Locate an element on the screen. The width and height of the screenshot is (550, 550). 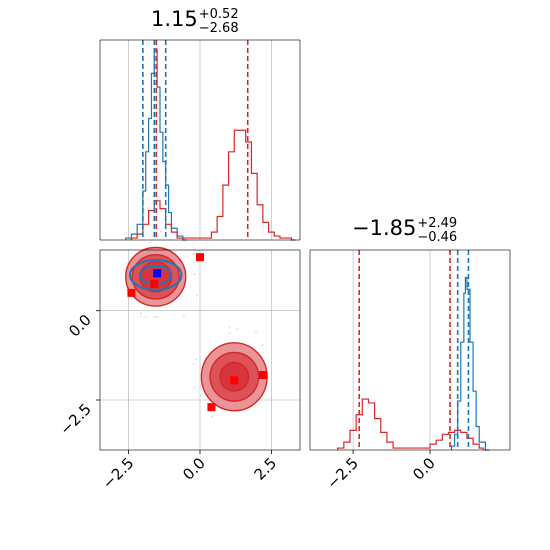
title-param1-upper: +0.52 is located at coordinates (218, 14).